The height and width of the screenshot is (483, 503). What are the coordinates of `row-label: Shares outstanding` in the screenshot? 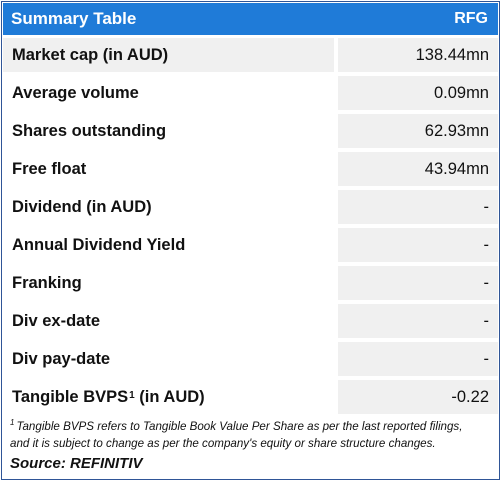 It's located at (168, 131).